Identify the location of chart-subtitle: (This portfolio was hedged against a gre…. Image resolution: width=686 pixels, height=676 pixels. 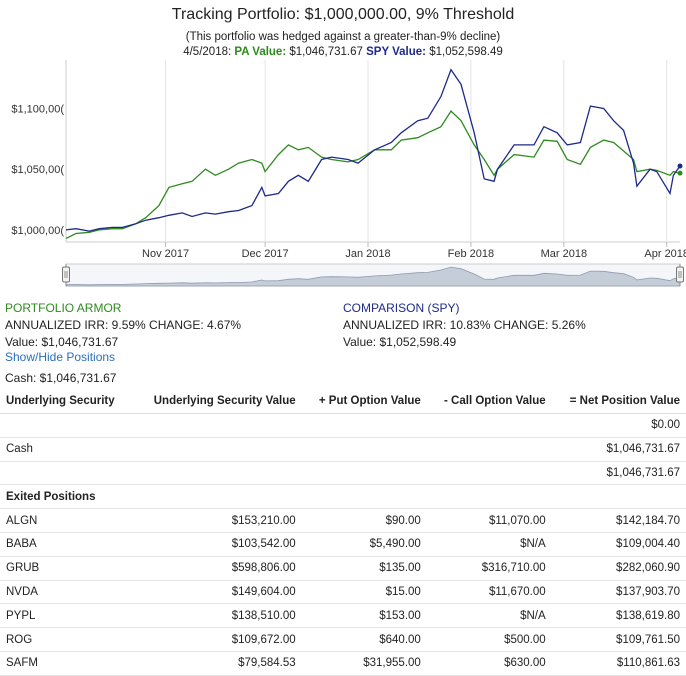
(343, 37).